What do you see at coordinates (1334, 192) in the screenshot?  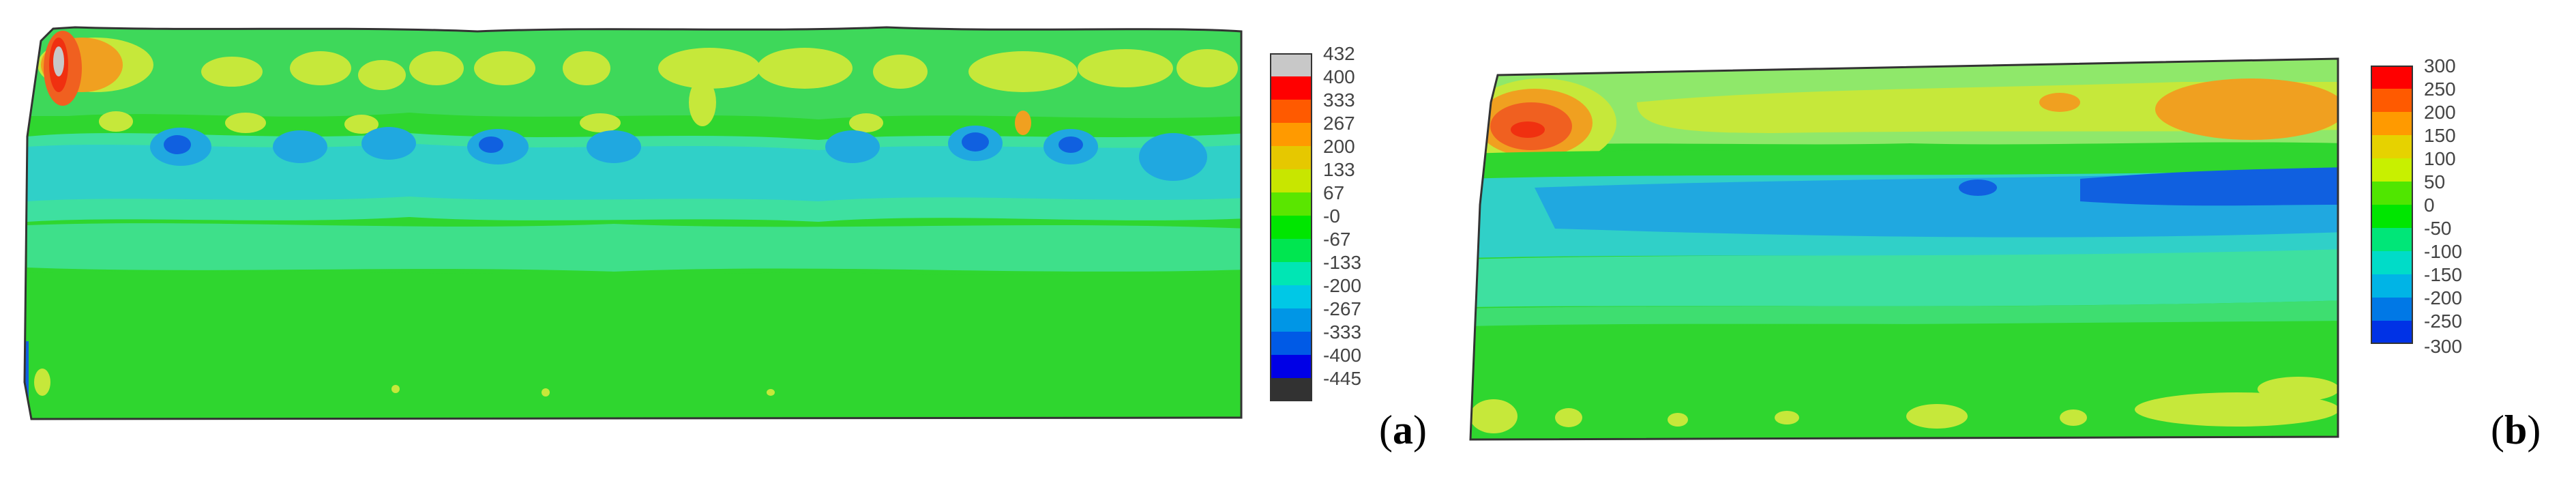 I see `legend-value: 67` at bounding box center [1334, 192].